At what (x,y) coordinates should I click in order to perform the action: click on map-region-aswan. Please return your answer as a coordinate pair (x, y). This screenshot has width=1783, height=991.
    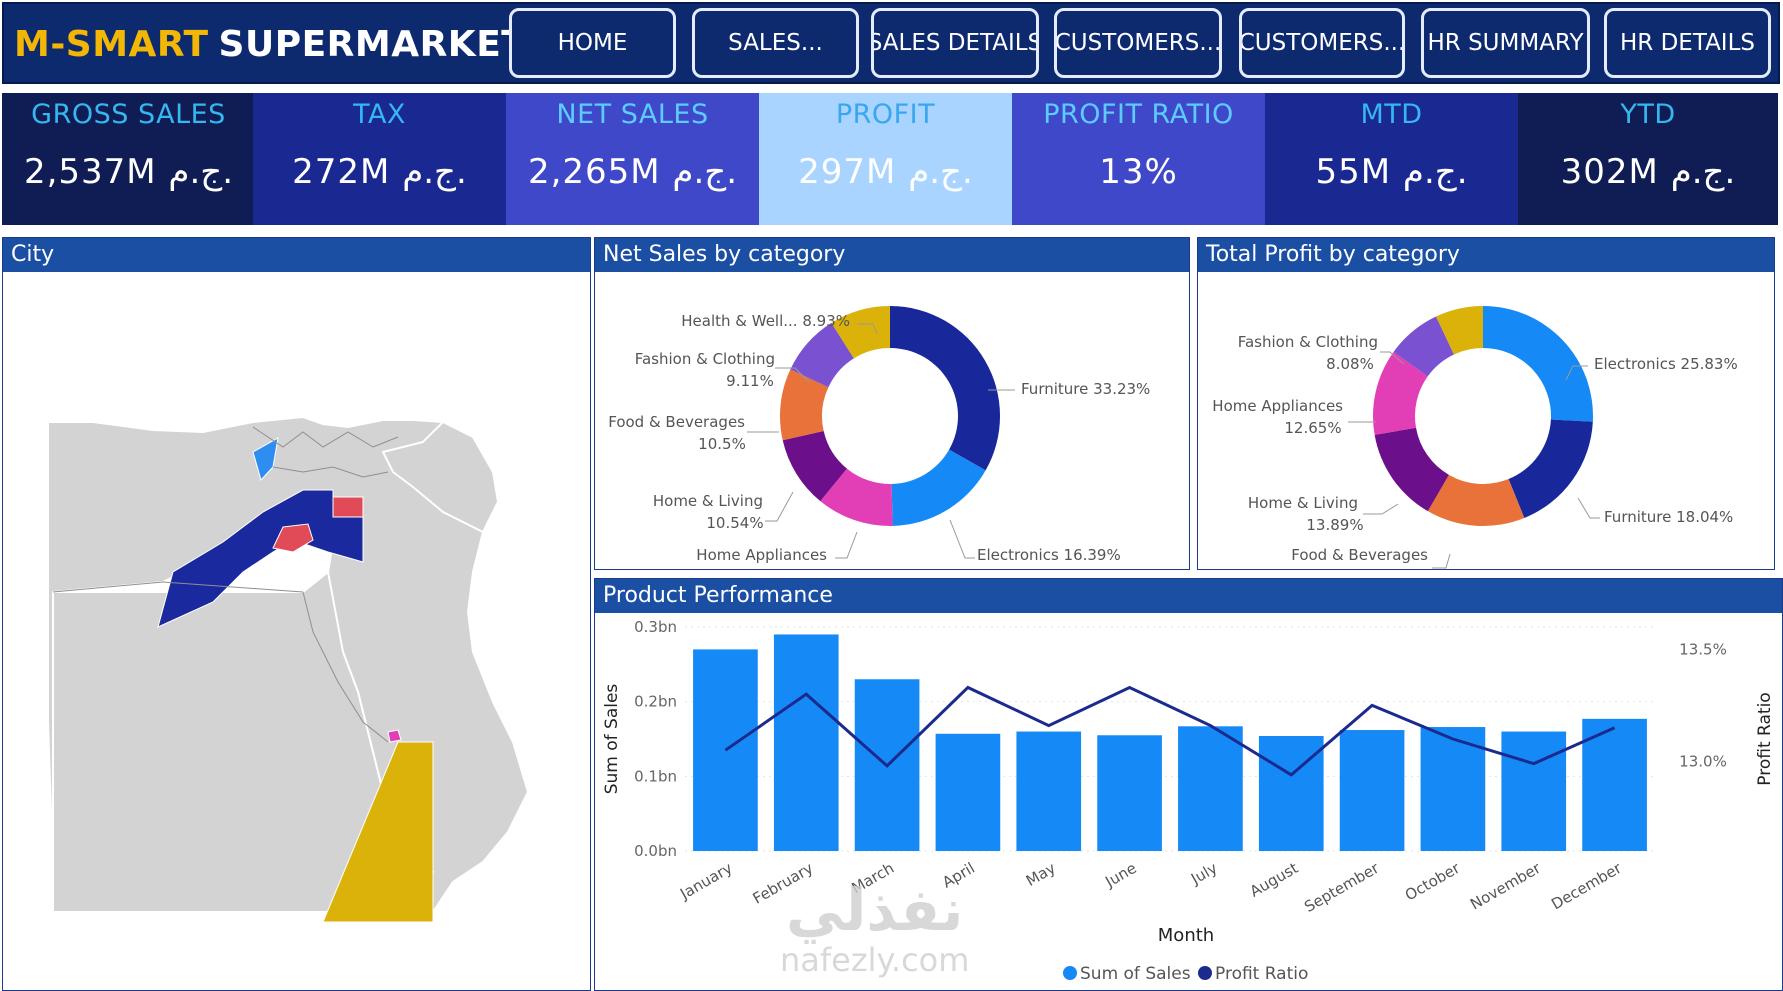
    Looking at the image, I should click on (378, 832).